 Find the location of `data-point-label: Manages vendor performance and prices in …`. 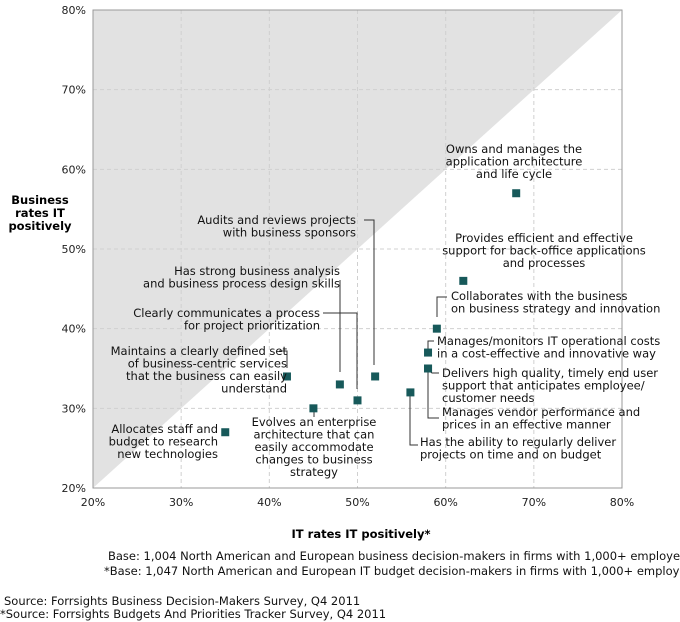

data-point-label: Manages vendor performance and prices in … is located at coordinates (541, 418).